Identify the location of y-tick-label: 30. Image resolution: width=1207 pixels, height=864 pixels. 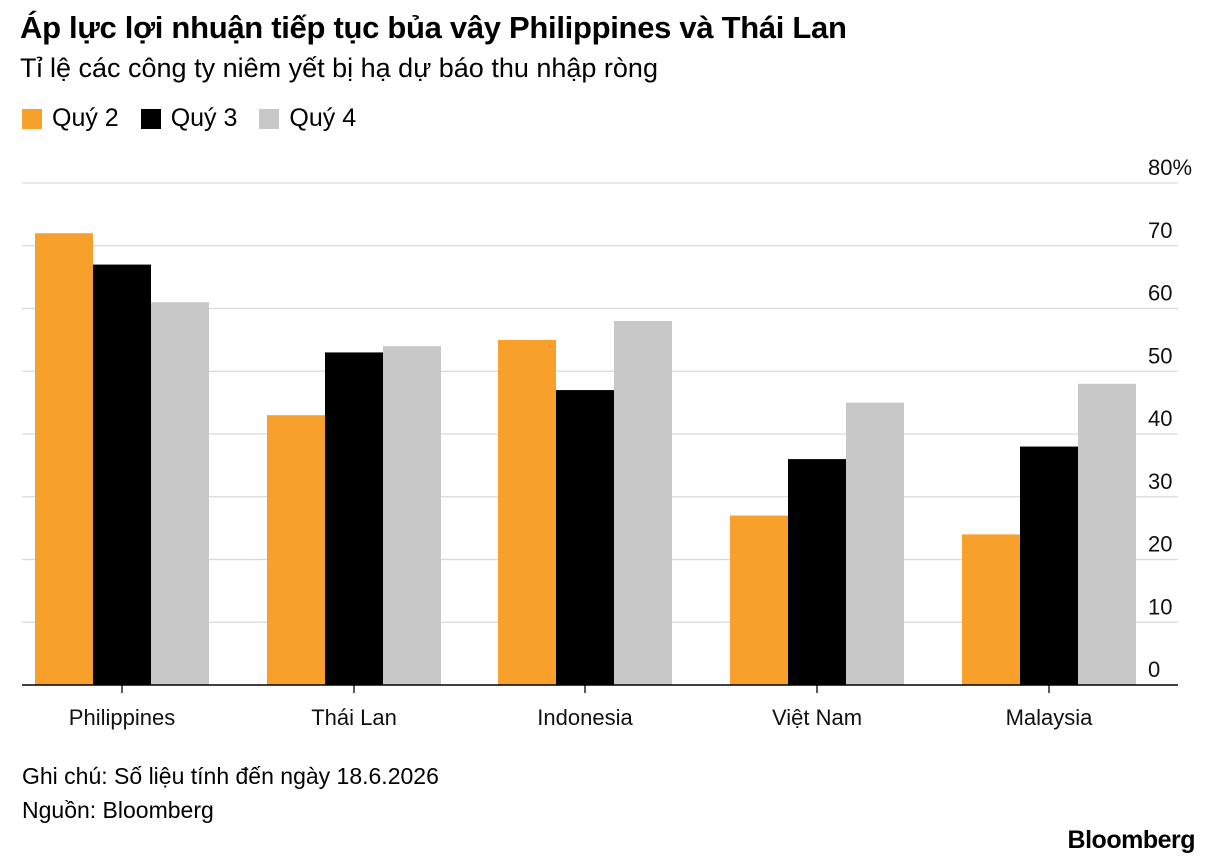
(1160, 481).